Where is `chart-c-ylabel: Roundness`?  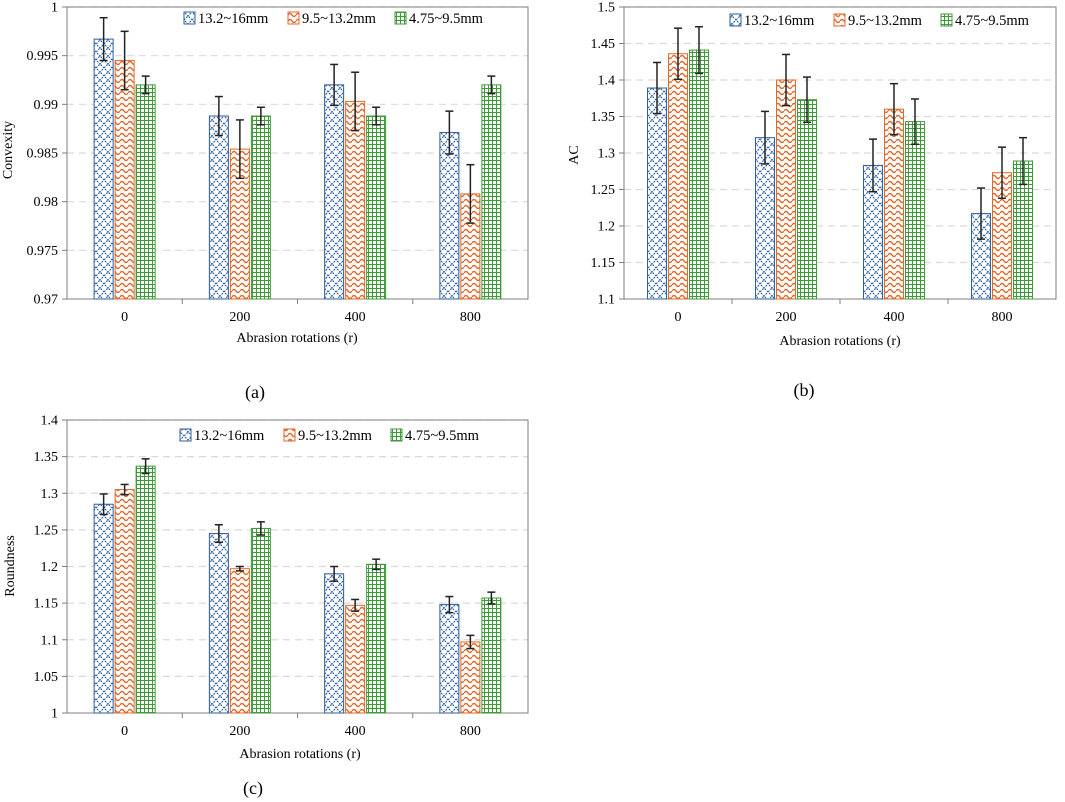 chart-c-ylabel: Roundness is located at coordinates (10, 565).